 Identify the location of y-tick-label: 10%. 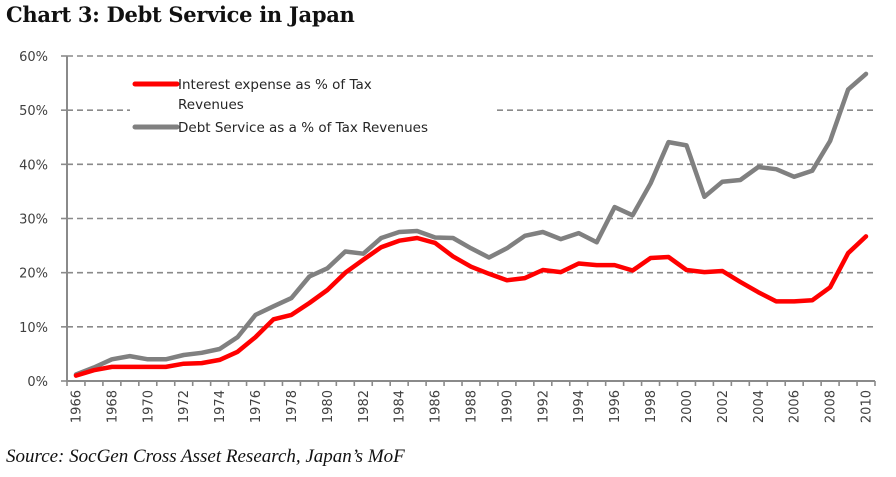
(33, 328).